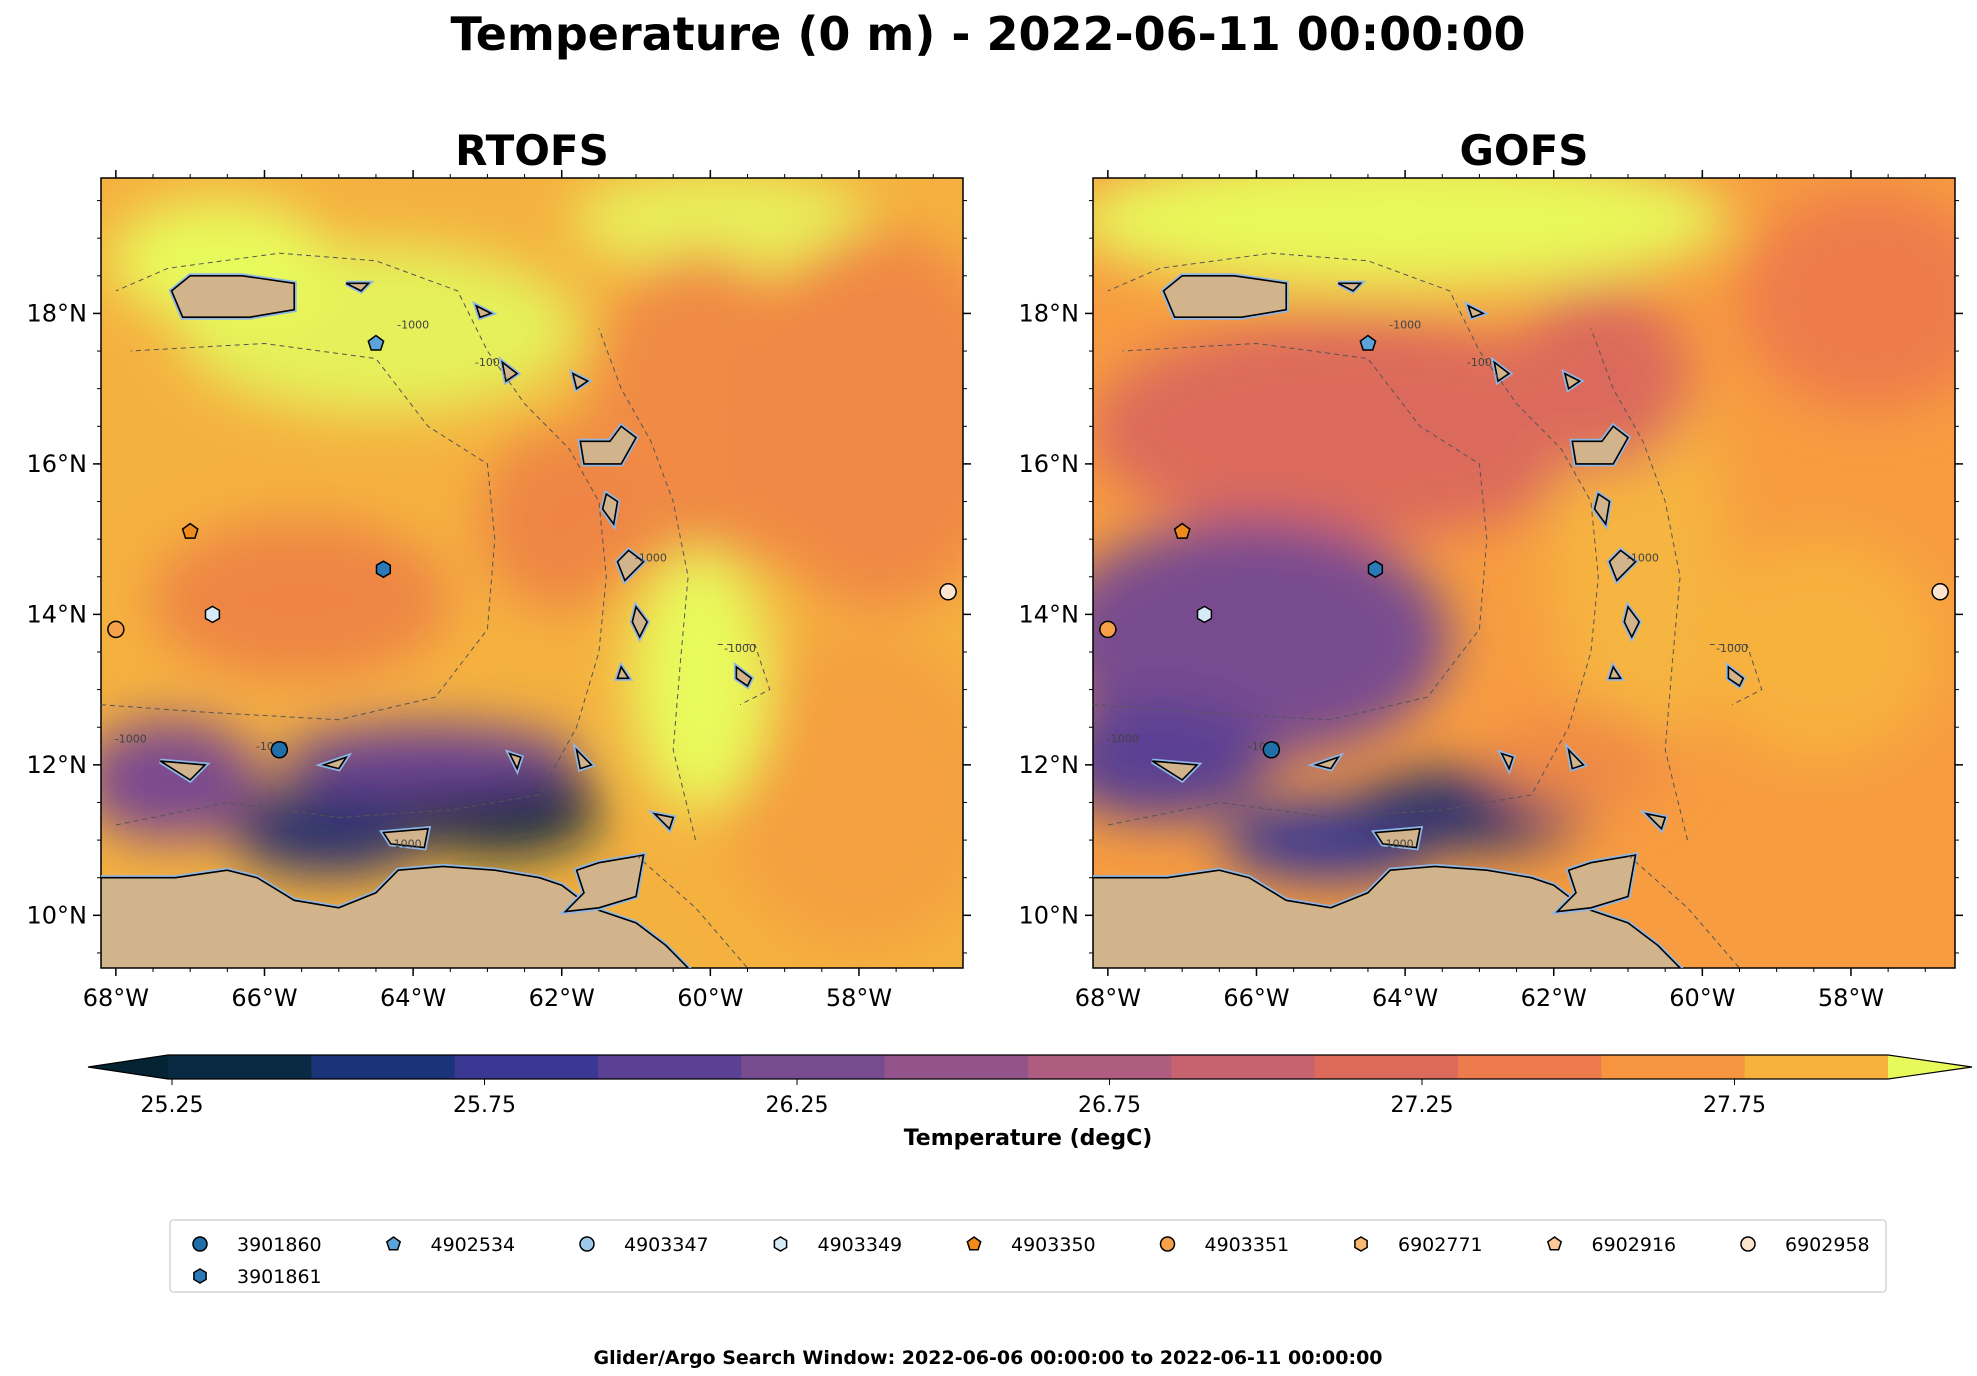 Image resolution: width=1977 pixels, height=1376 pixels. I want to click on legend-label: 4903350, so click(1053, 1245).